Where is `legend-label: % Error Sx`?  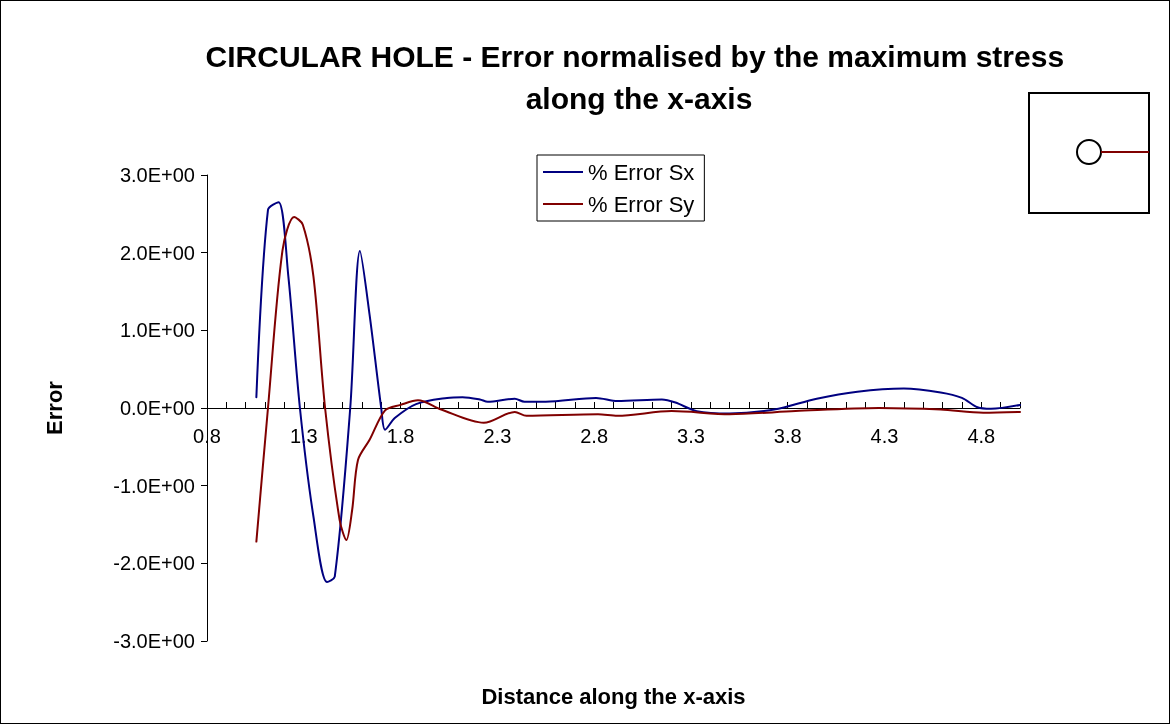
legend-label: % Error Sx is located at coordinates (641, 172).